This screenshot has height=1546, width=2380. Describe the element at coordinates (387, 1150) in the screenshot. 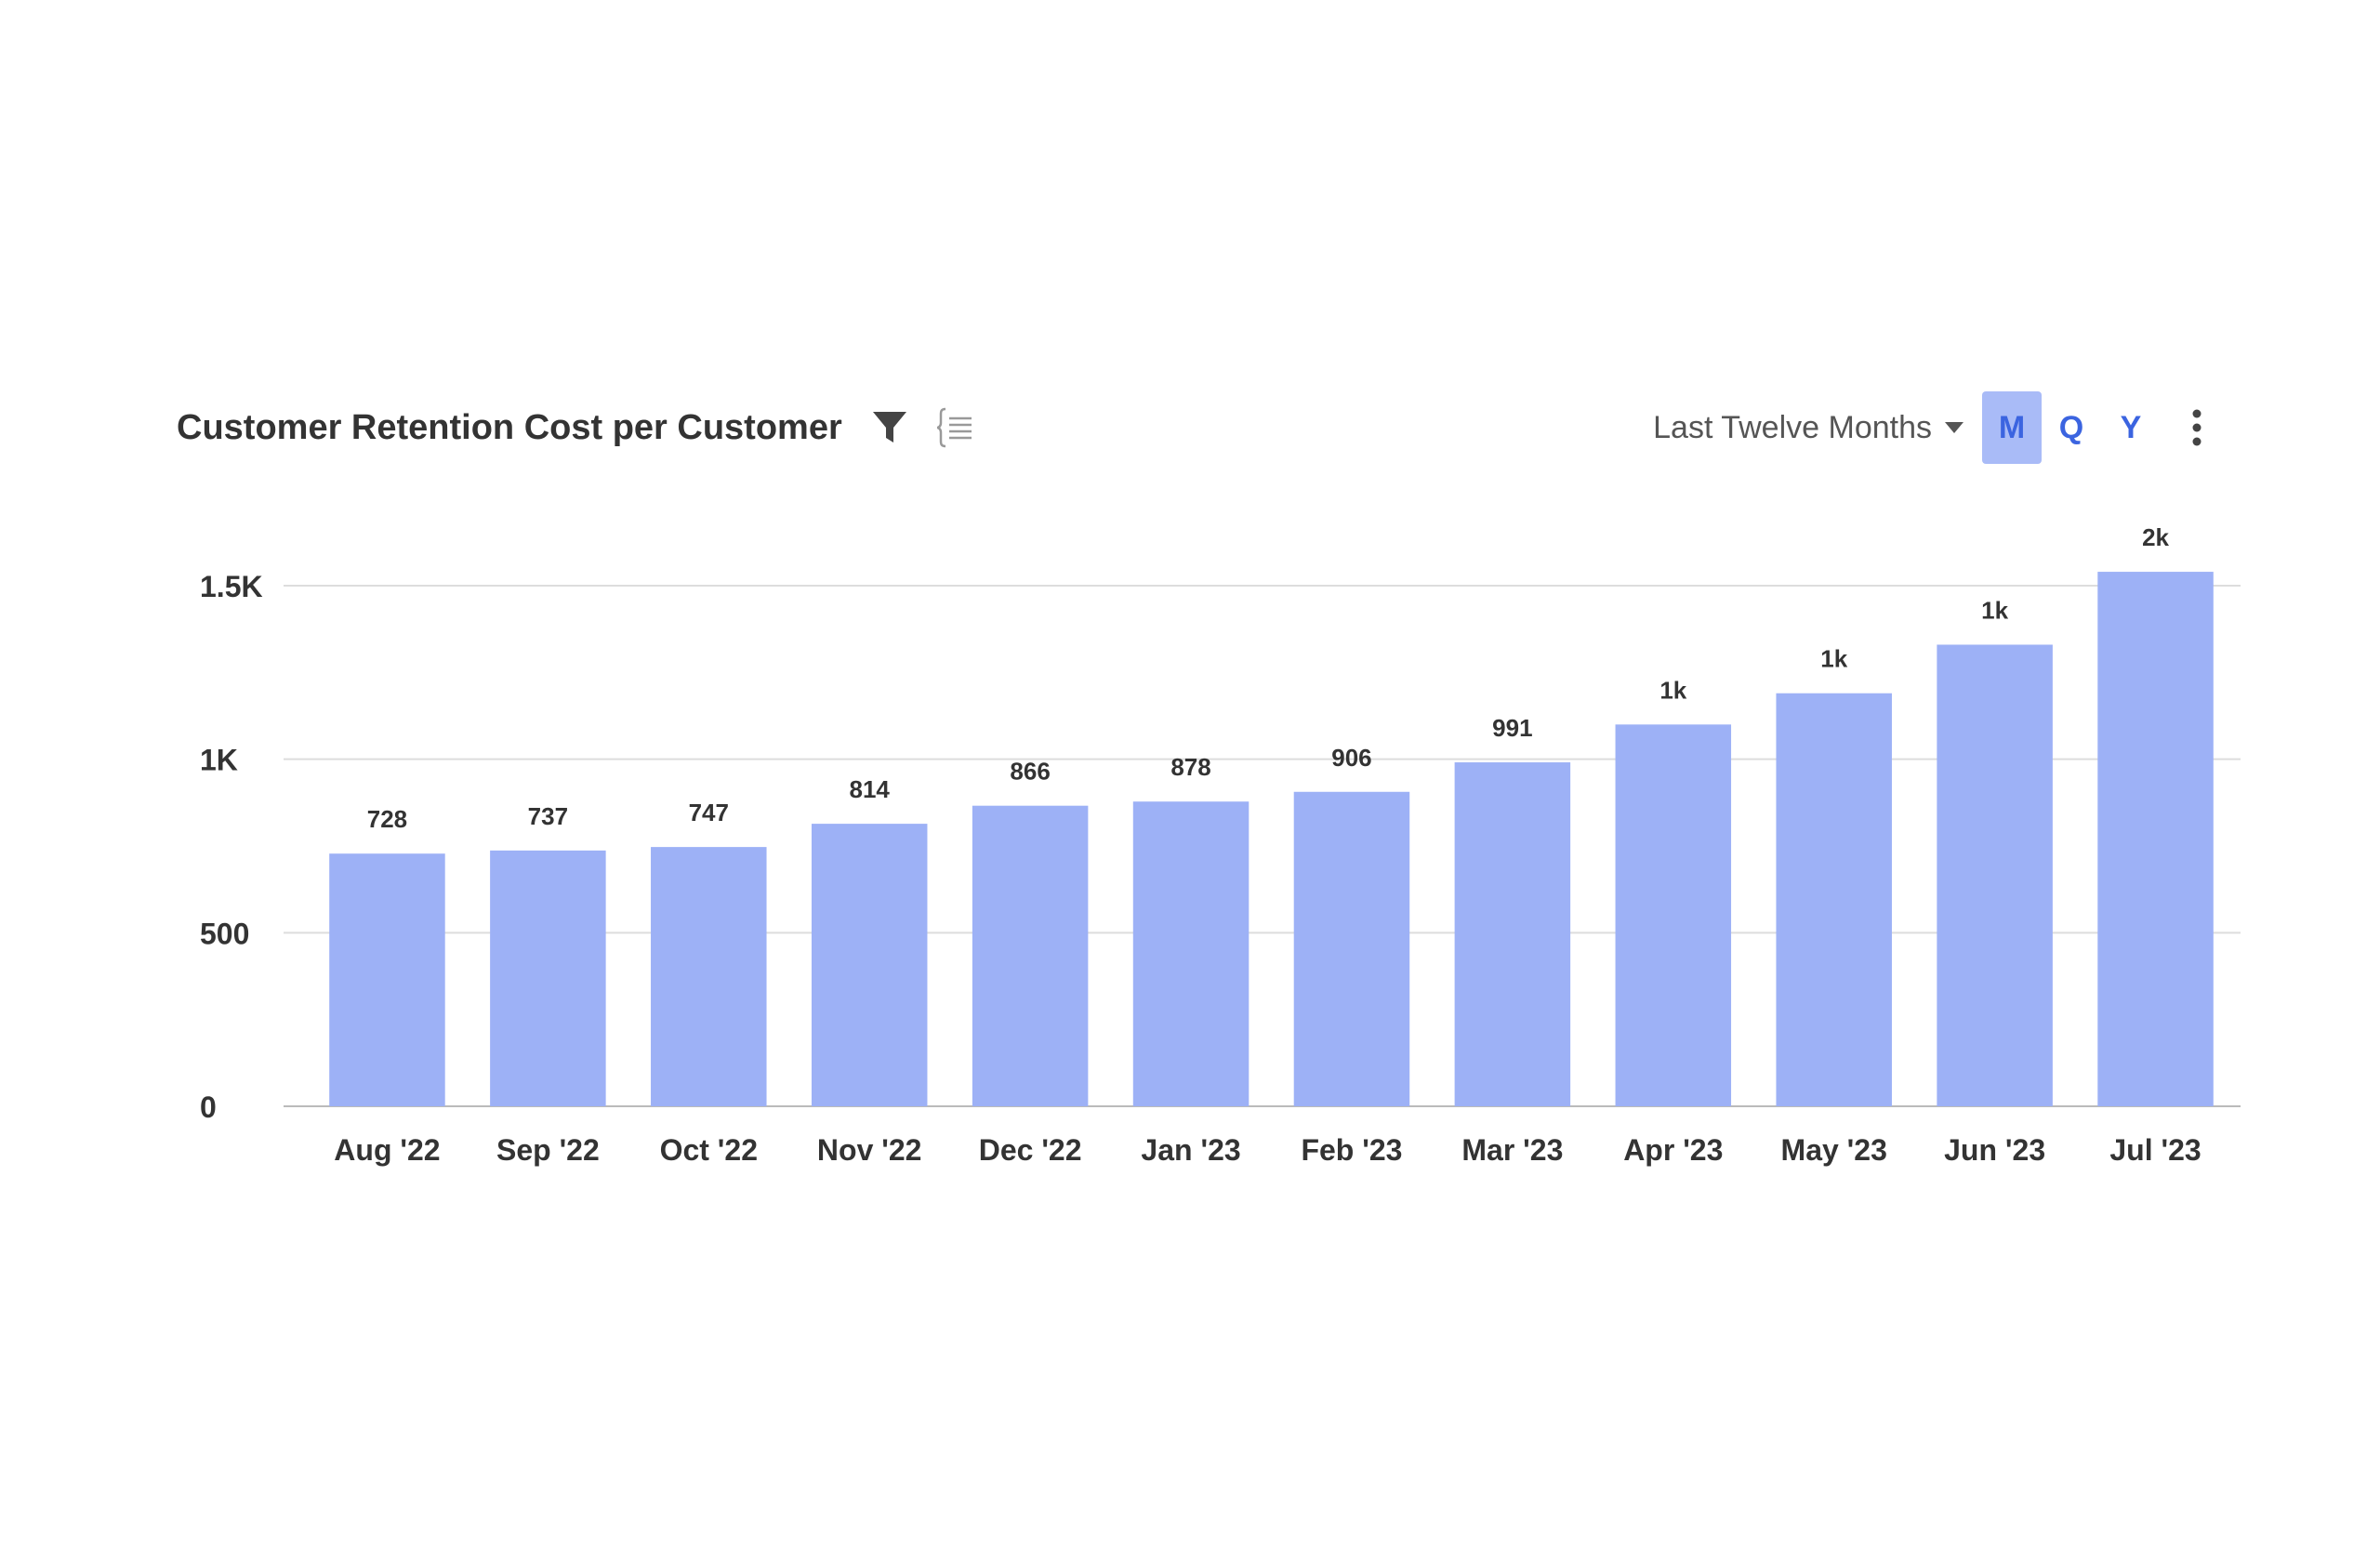

I see `x-tick-label: Aug '22` at that location.